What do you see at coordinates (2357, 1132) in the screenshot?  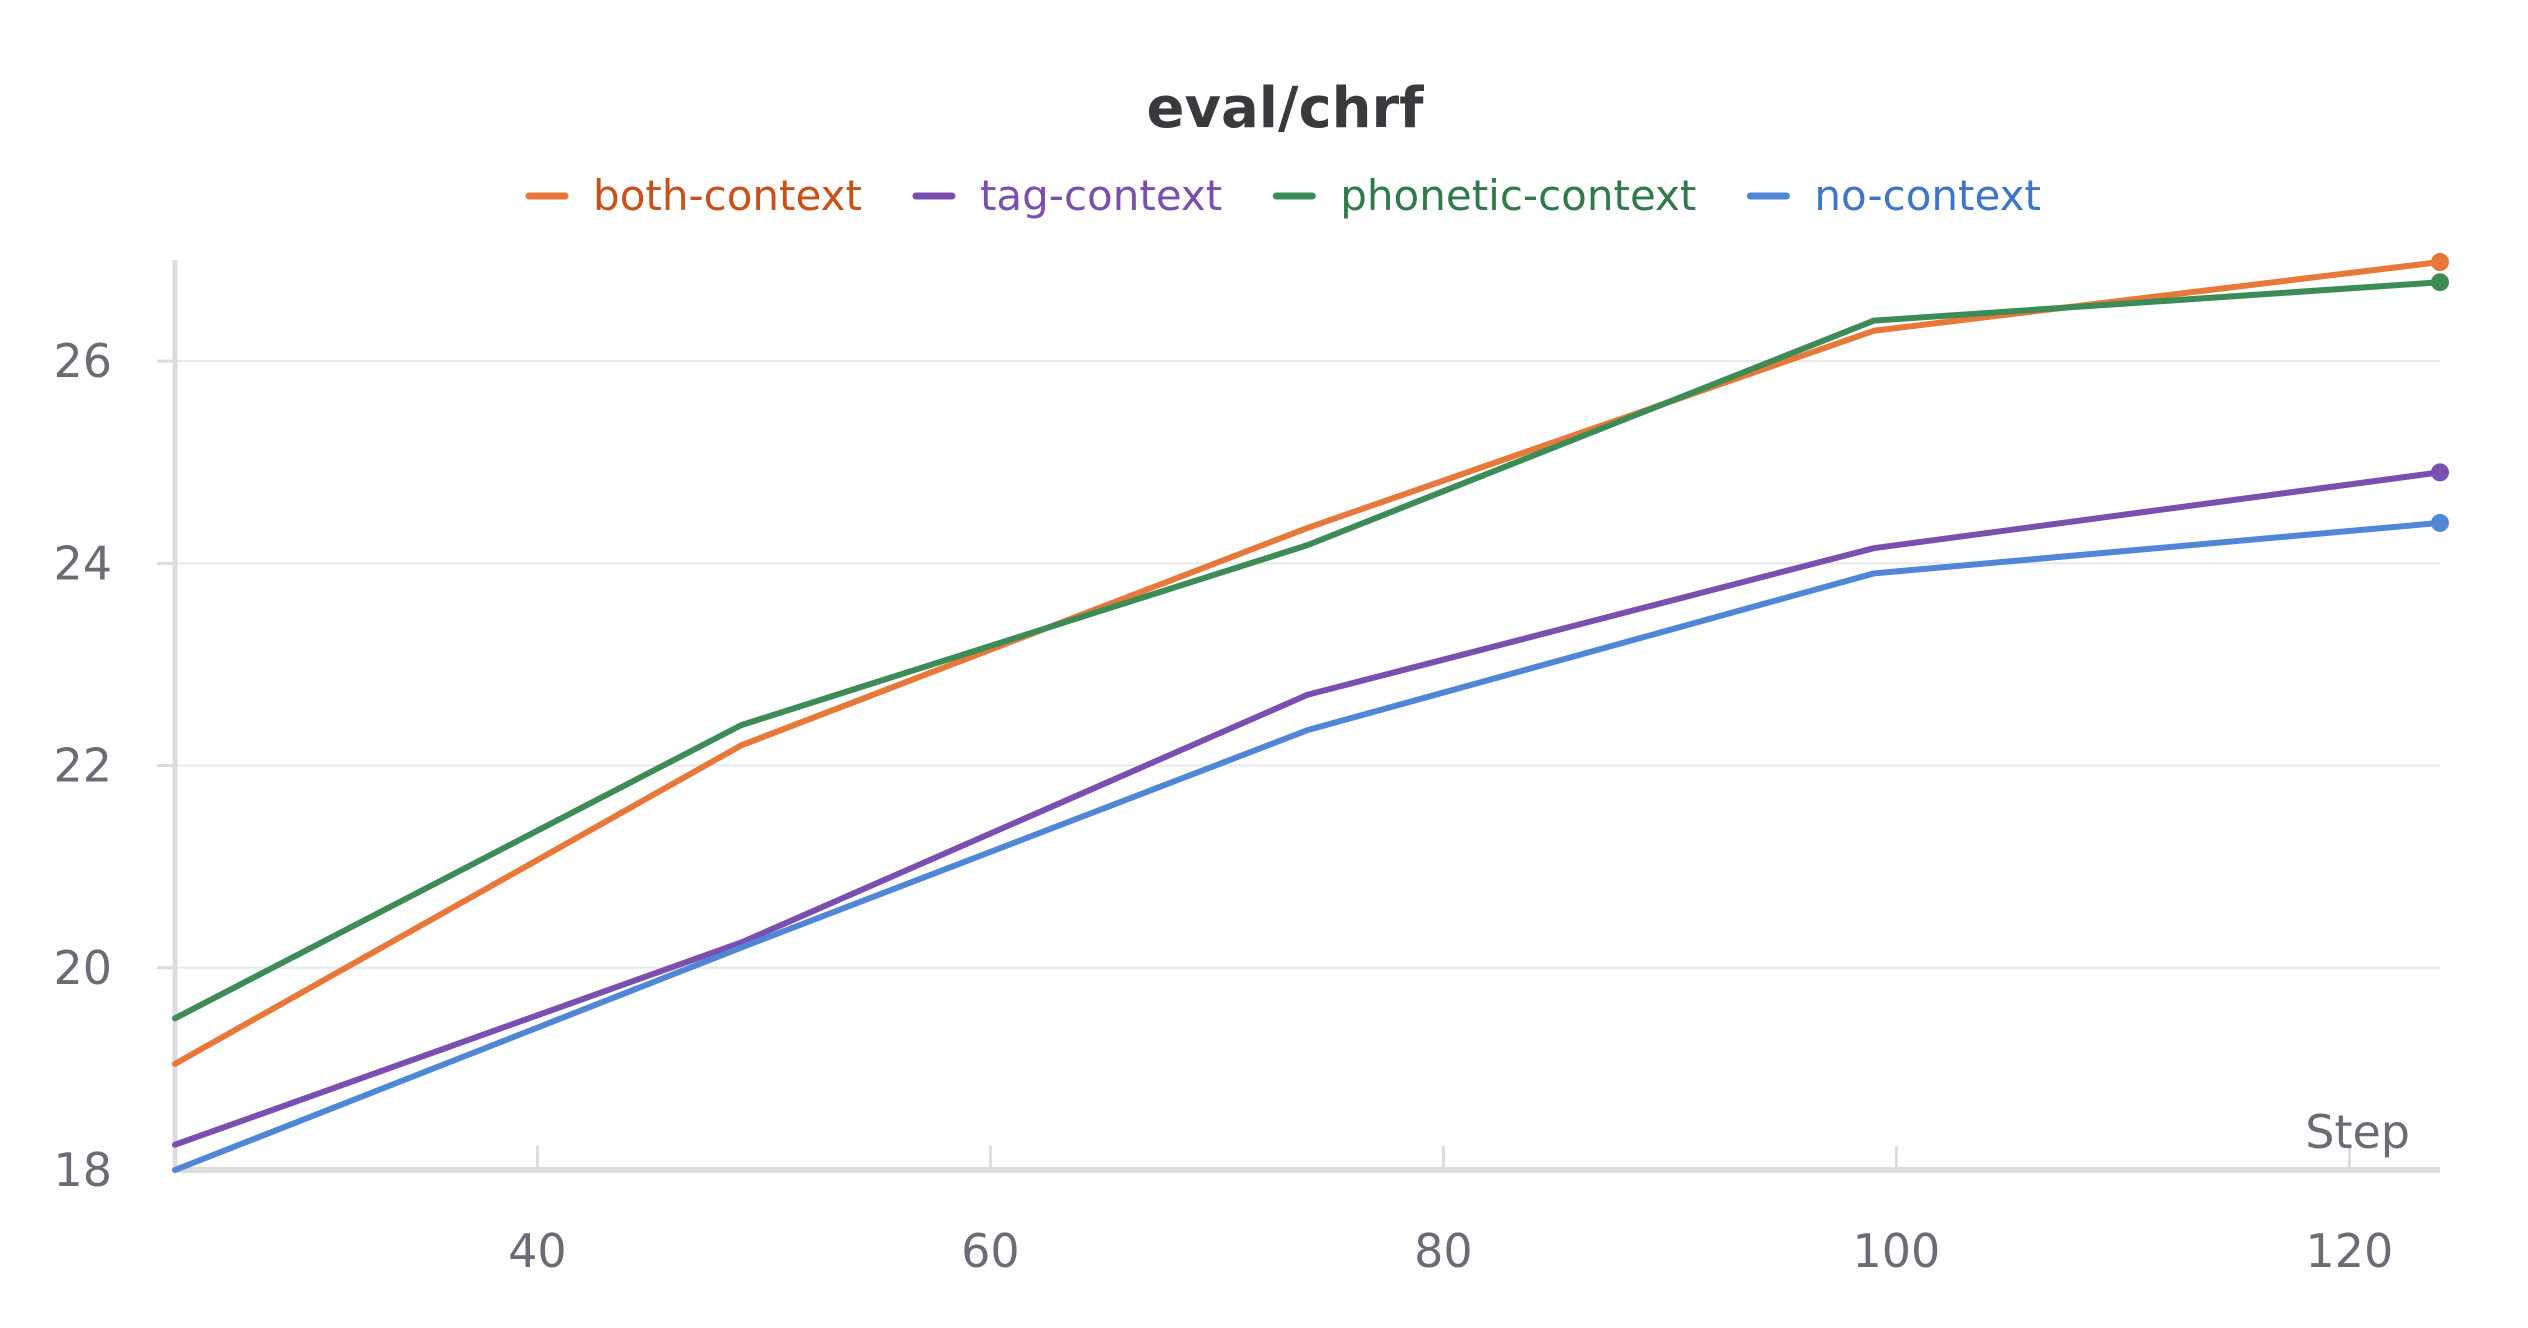 I see `x-axis-title: Step` at bounding box center [2357, 1132].